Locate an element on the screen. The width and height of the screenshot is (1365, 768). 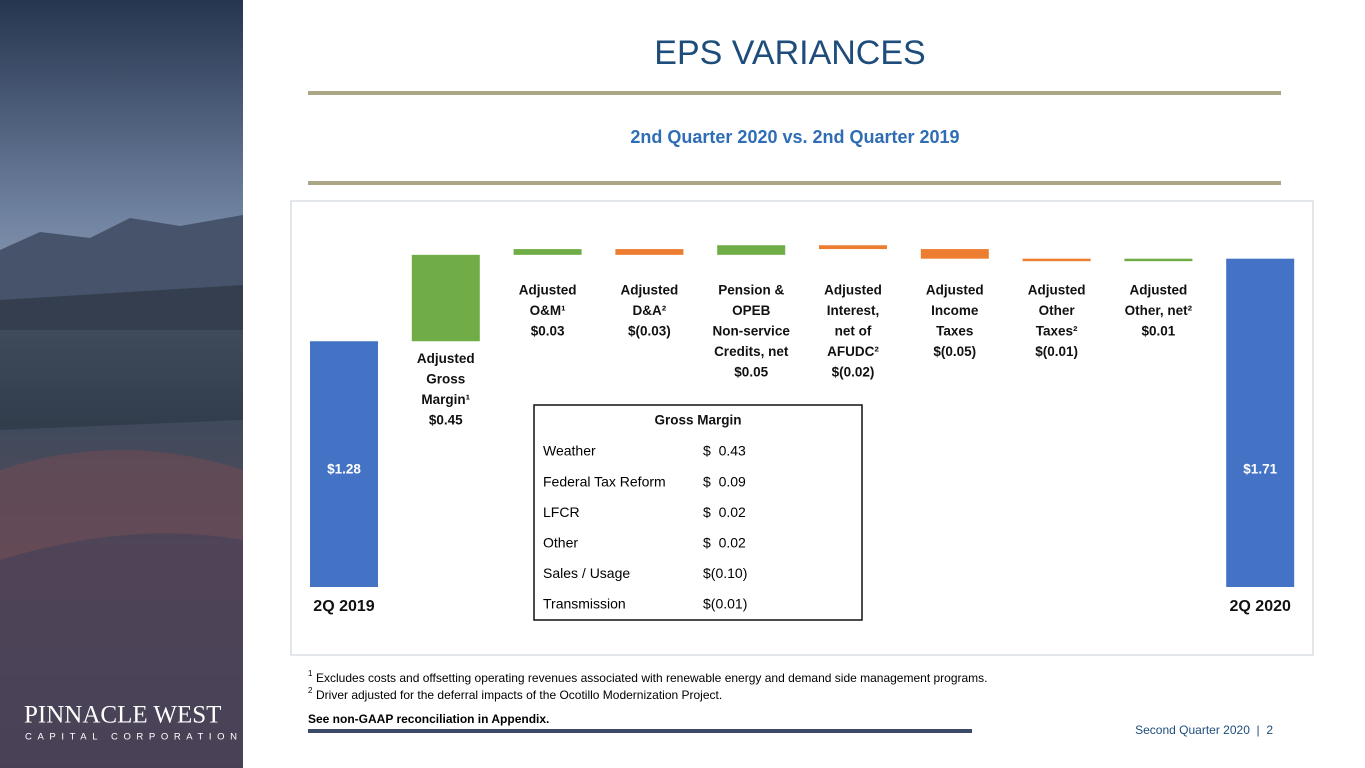
category-label: net of is located at coordinates (853, 331).